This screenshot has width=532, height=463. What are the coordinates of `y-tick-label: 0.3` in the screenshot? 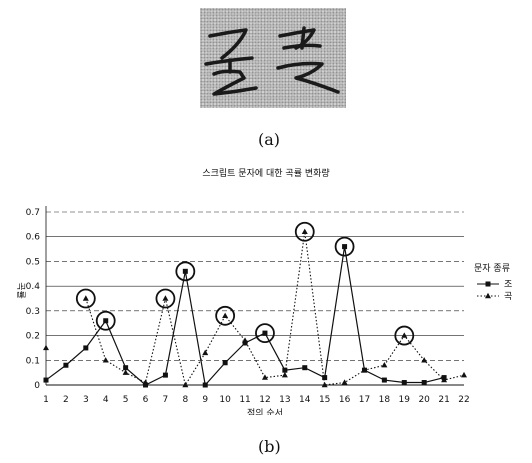 It's located at (33, 312).